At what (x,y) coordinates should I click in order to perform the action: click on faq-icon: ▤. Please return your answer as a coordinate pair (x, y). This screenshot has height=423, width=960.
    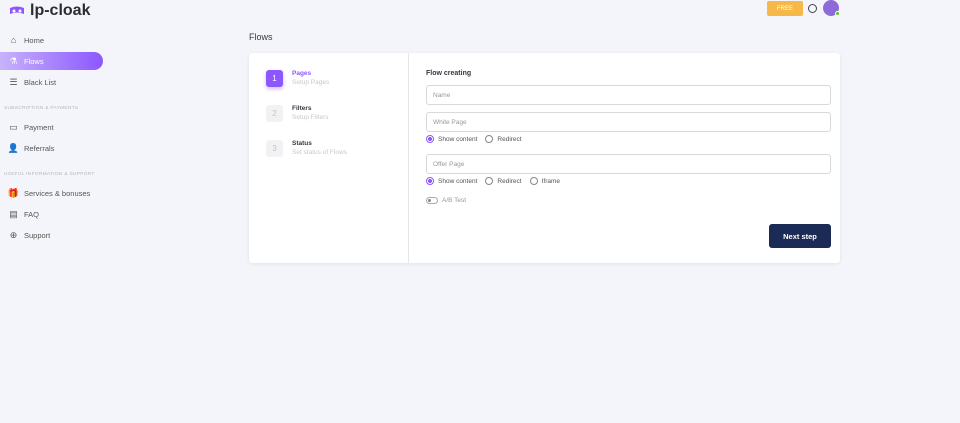
    Looking at the image, I should click on (13, 213).